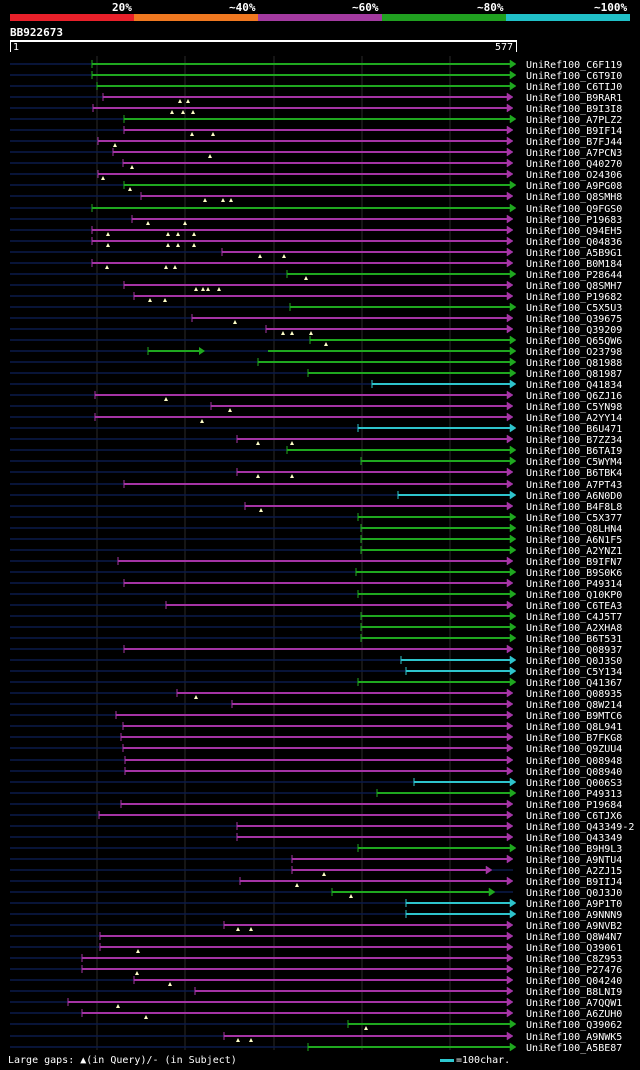  Describe the element at coordinates (574, 1003) in the screenshot. I see `hit-label: UniRef100_A7QQW1` at that location.